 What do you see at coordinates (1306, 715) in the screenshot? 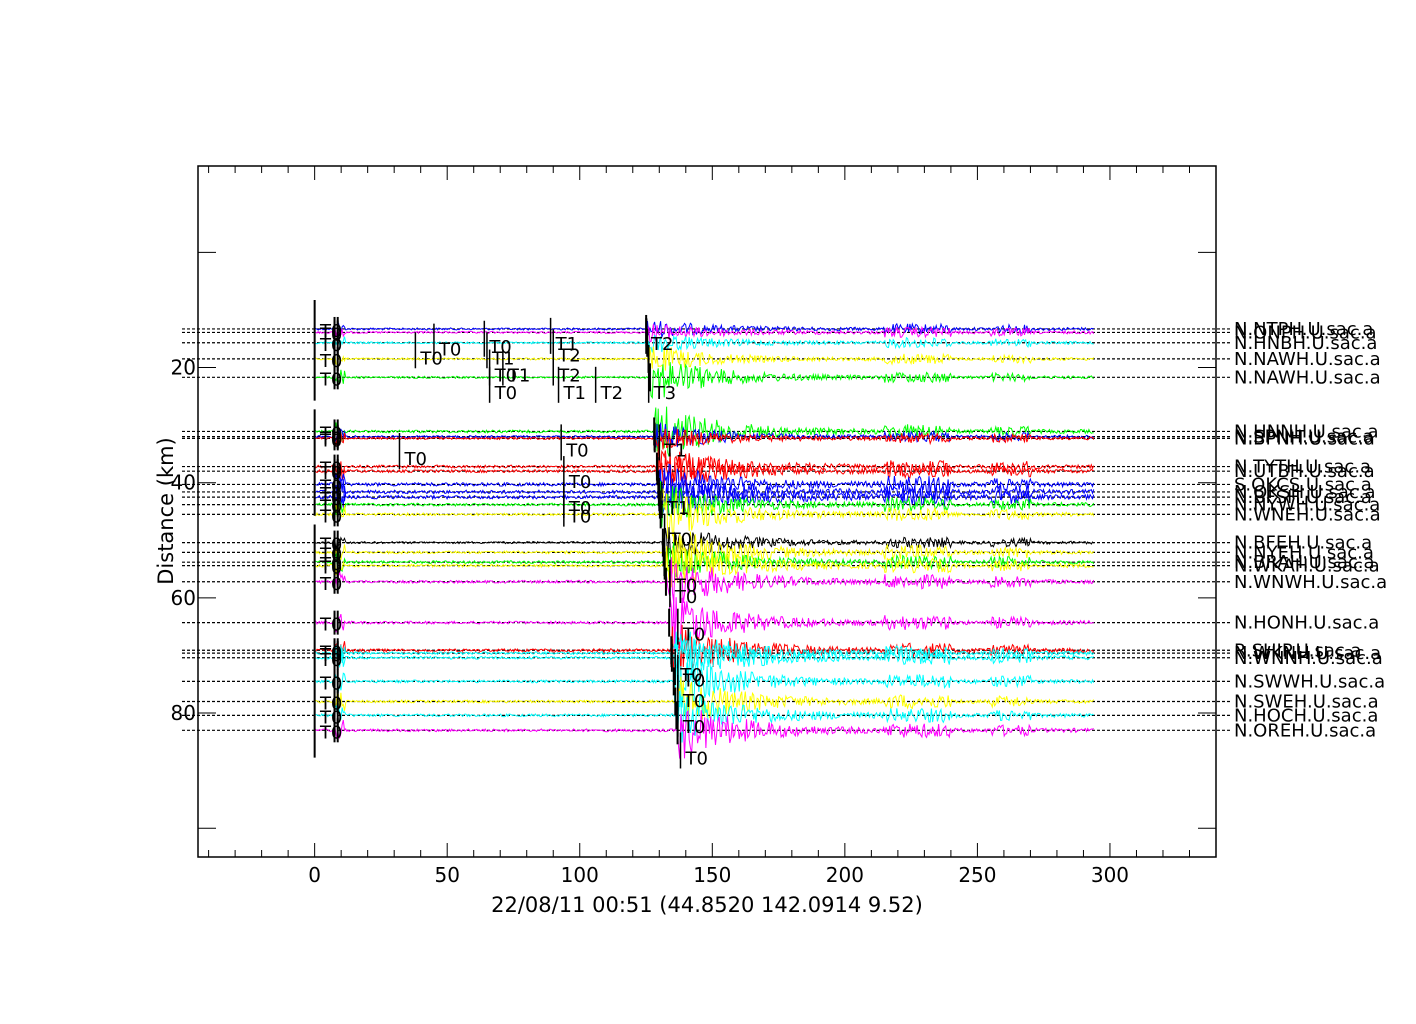
I see `station-label: N.HOCH.U.sac.a` at bounding box center [1306, 715].